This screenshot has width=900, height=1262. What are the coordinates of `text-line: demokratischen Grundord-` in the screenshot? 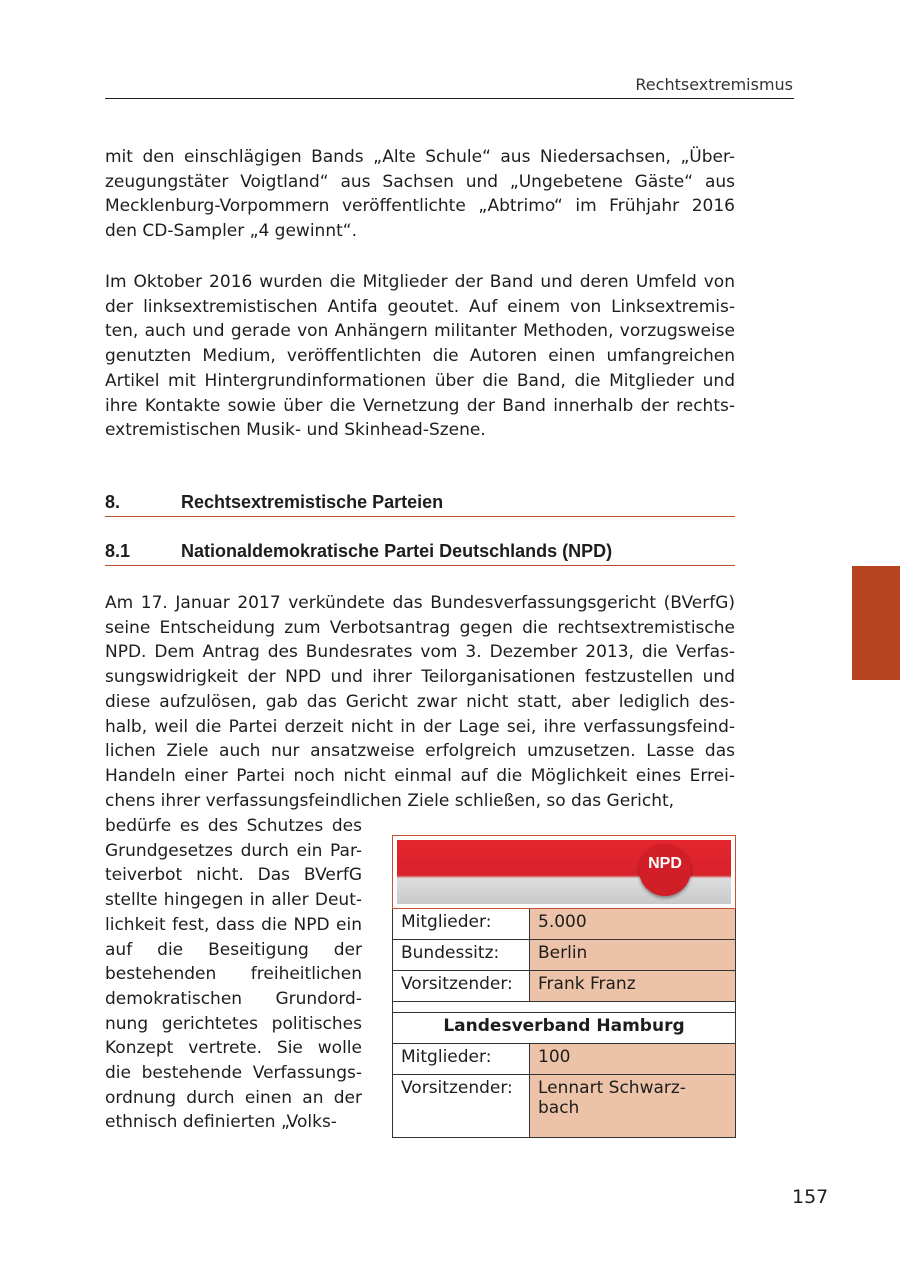 It's located at (233, 998).